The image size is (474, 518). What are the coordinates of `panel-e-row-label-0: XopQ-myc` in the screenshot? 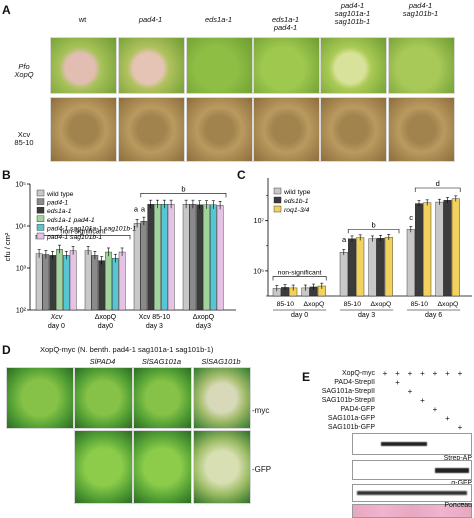 It's located at (358, 373).